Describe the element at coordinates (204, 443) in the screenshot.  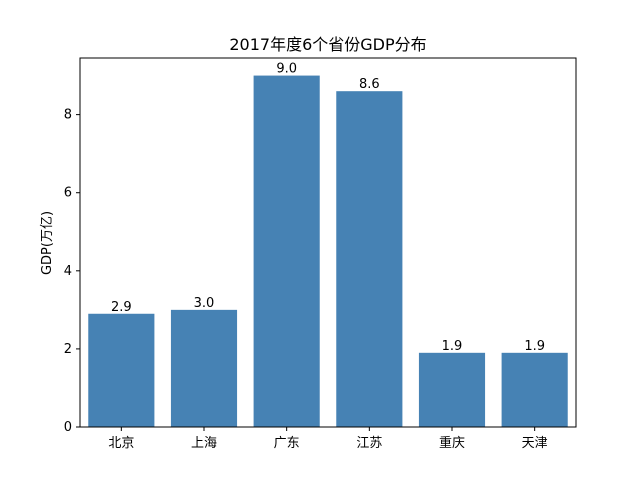
I see `x-tick-label: 上海` at that location.